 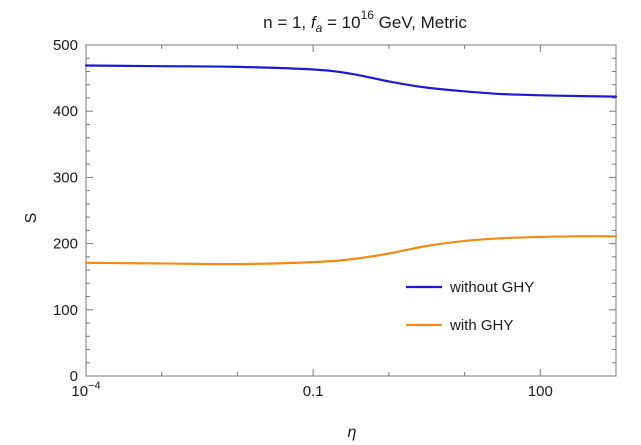 I want to click on y-tick-label: 500, so click(x=65, y=45).